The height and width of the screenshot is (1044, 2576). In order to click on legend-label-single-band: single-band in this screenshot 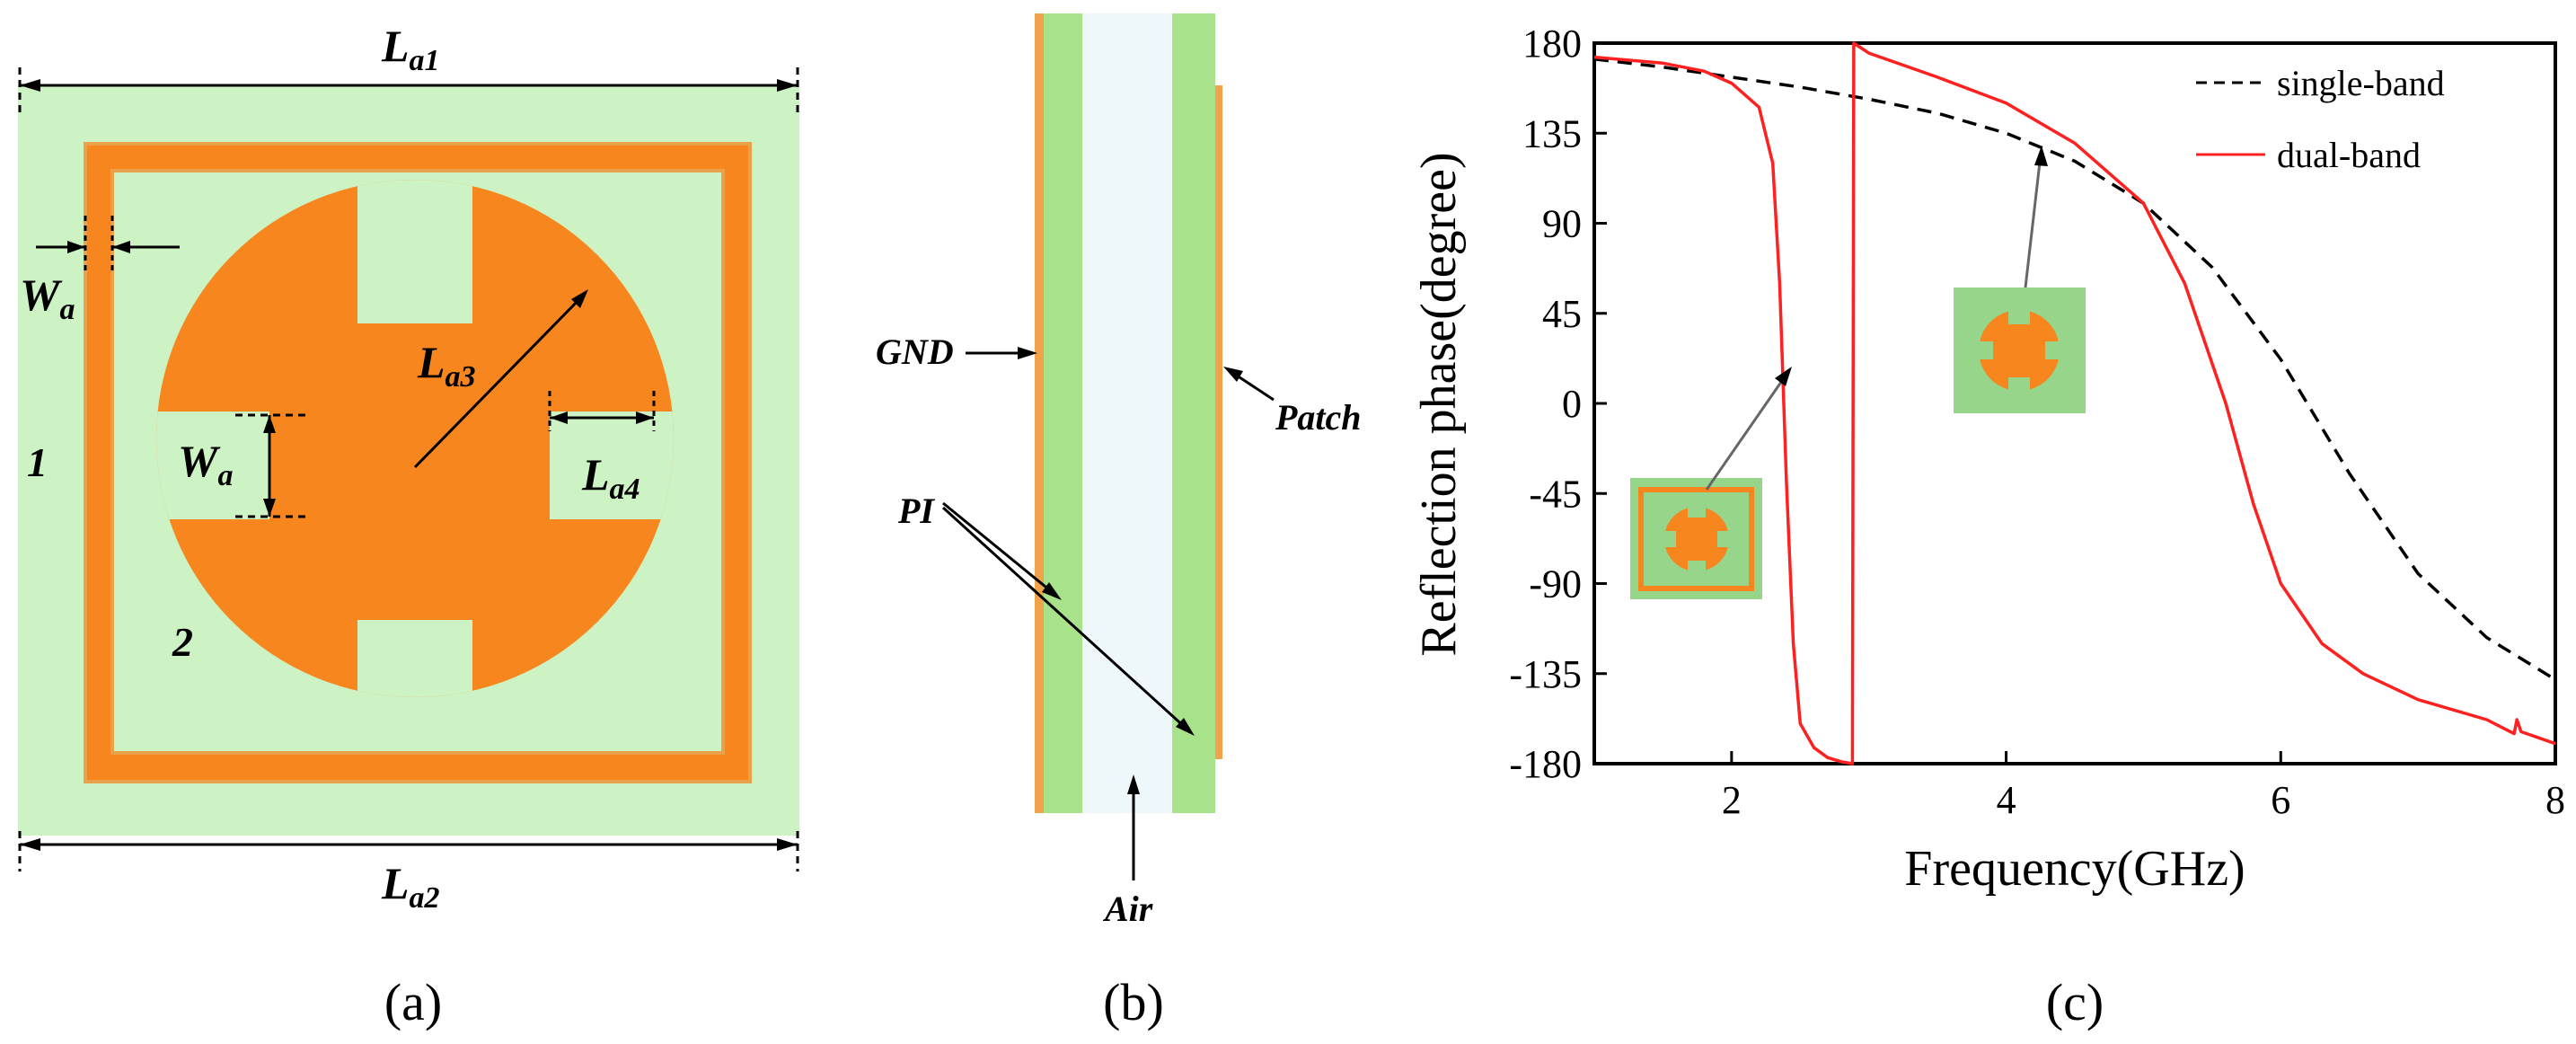, I will do `click(2361, 83)`.